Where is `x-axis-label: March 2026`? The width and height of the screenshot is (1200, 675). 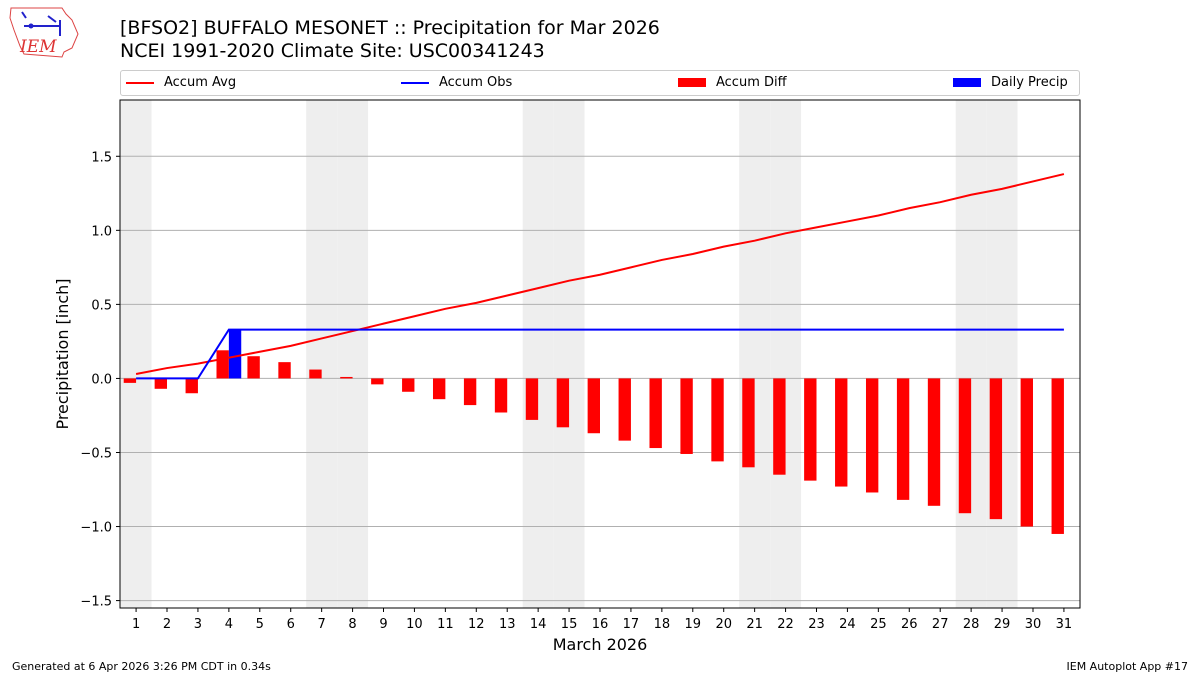 x-axis-label: March 2026 is located at coordinates (600, 644).